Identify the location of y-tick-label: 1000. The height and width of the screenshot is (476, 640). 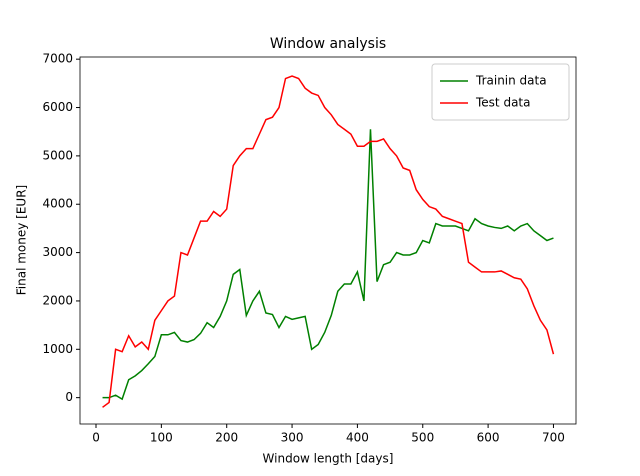
(57, 349).